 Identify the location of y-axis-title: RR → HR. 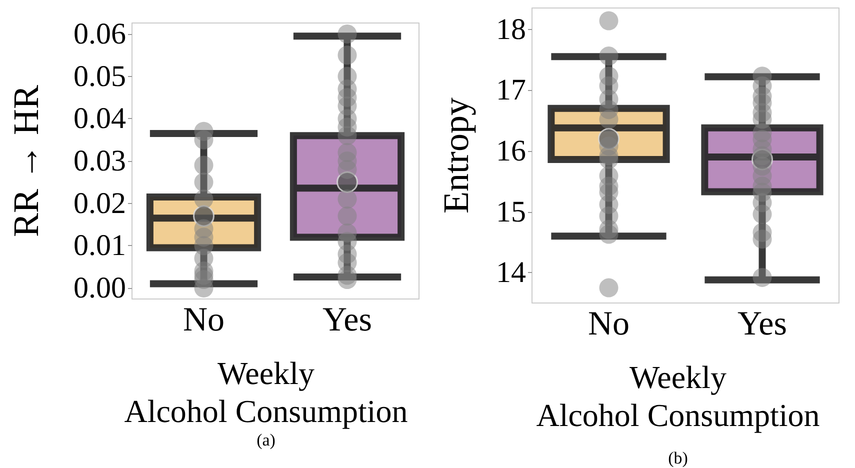
(26, 161).